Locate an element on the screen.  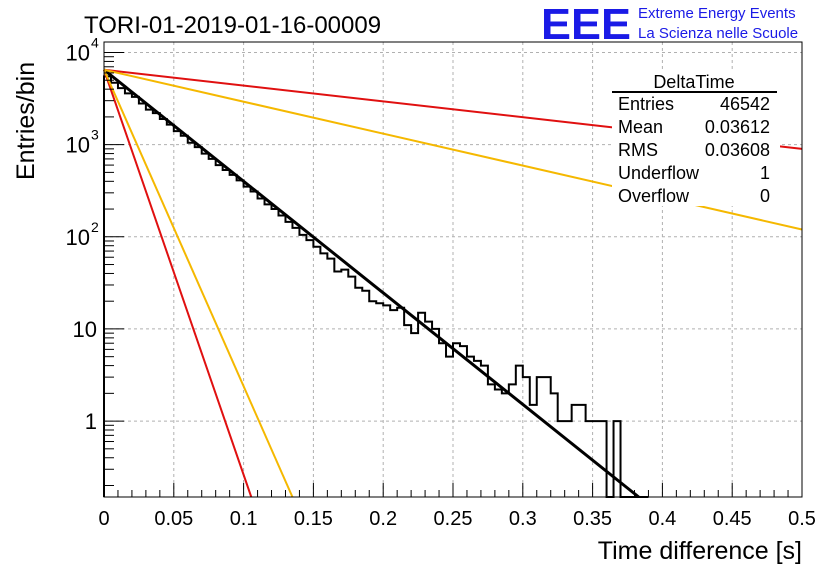
y-tick-exponent: 4 is located at coordinates (95, 42).